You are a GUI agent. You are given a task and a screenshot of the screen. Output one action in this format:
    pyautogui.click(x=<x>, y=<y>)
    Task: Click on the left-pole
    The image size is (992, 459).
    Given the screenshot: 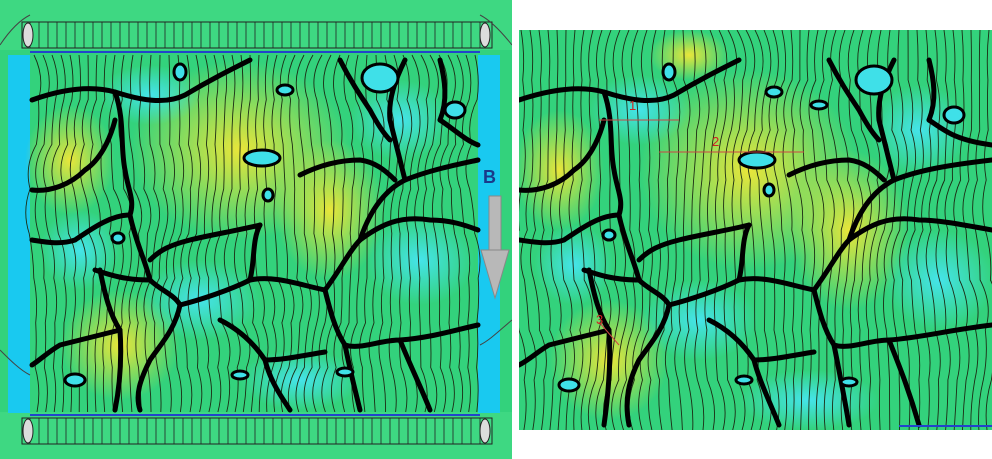 What is the action you would take?
    pyautogui.click(x=19, y=234)
    